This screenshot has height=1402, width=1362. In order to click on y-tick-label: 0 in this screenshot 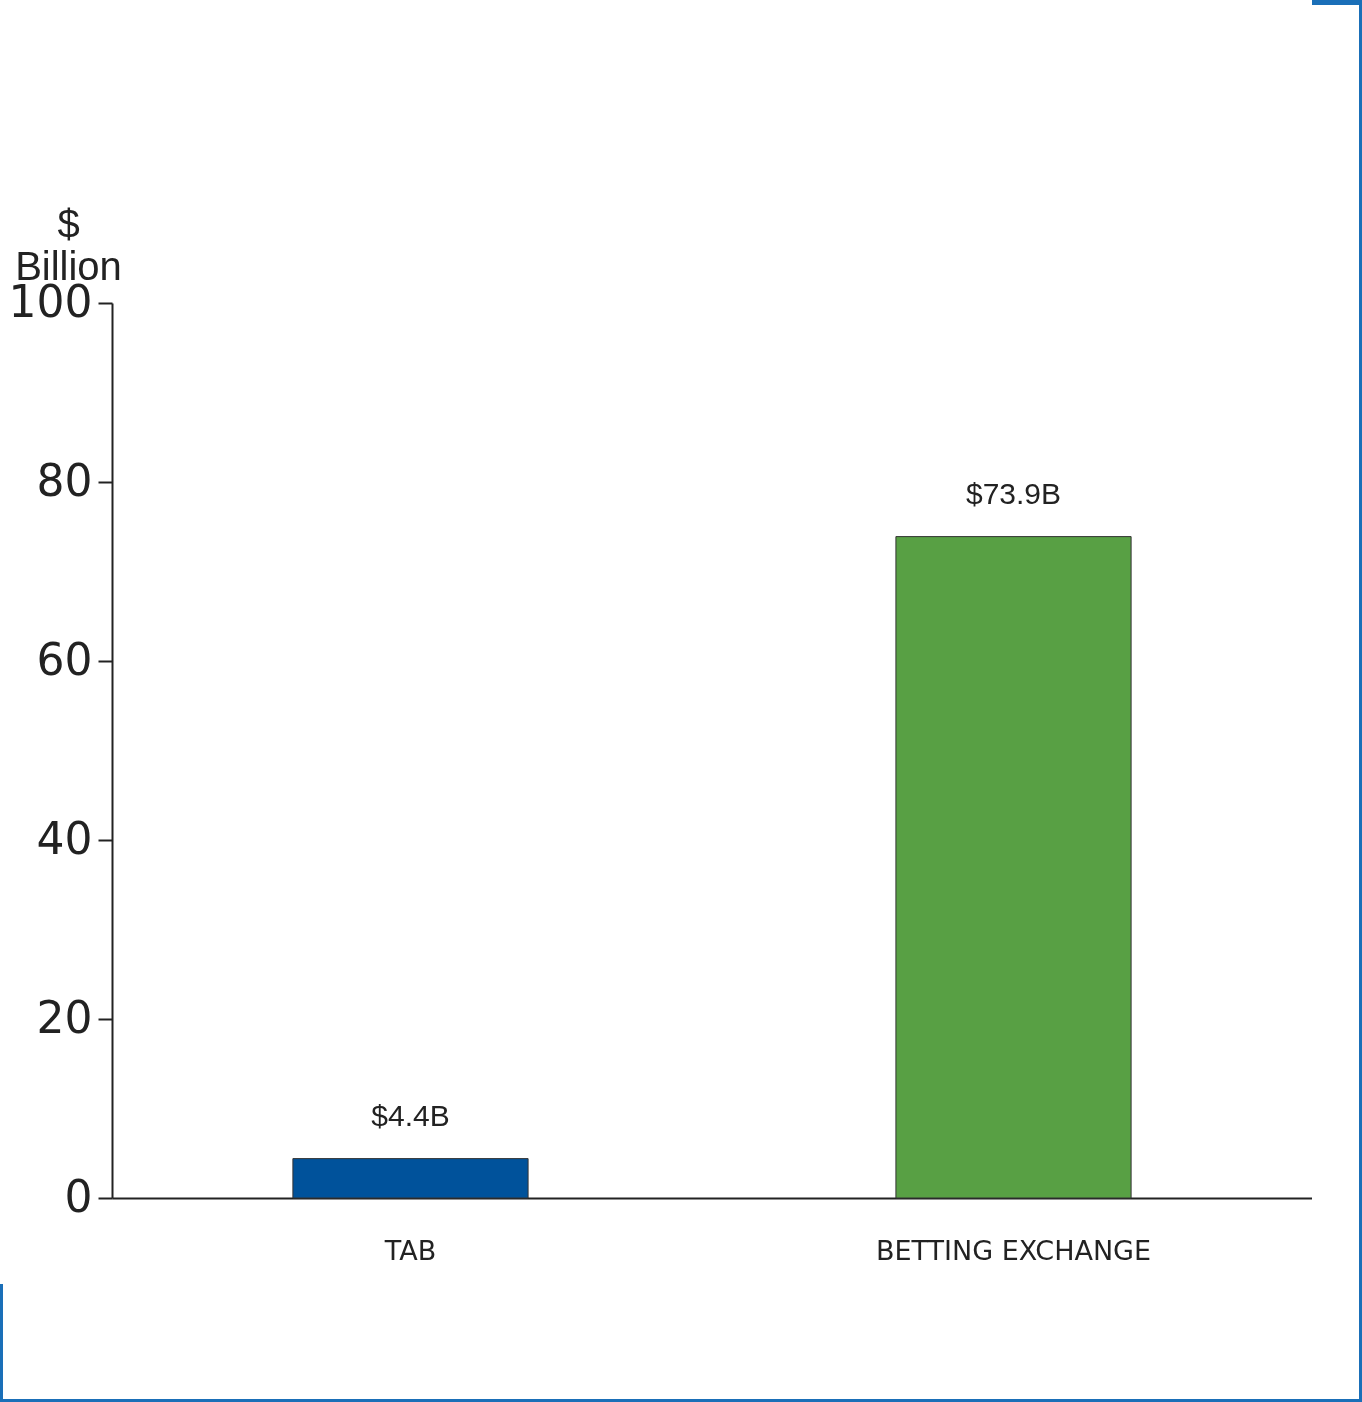, I will do `click(78, 1196)`.